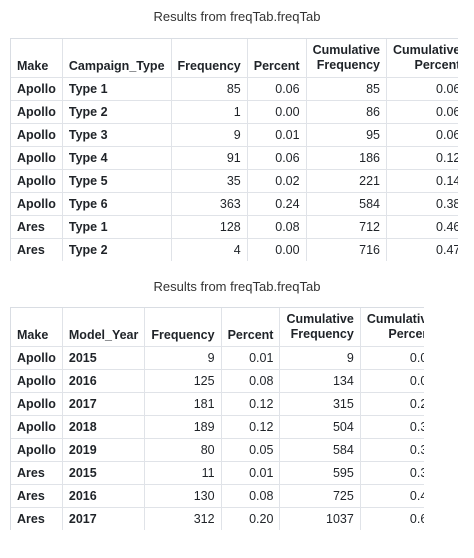 Image resolution: width=474 pixels, height=558 pixels. Describe the element at coordinates (422, 249) in the screenshot. I see `cumulative-percent-cell: 0.47` at that location.